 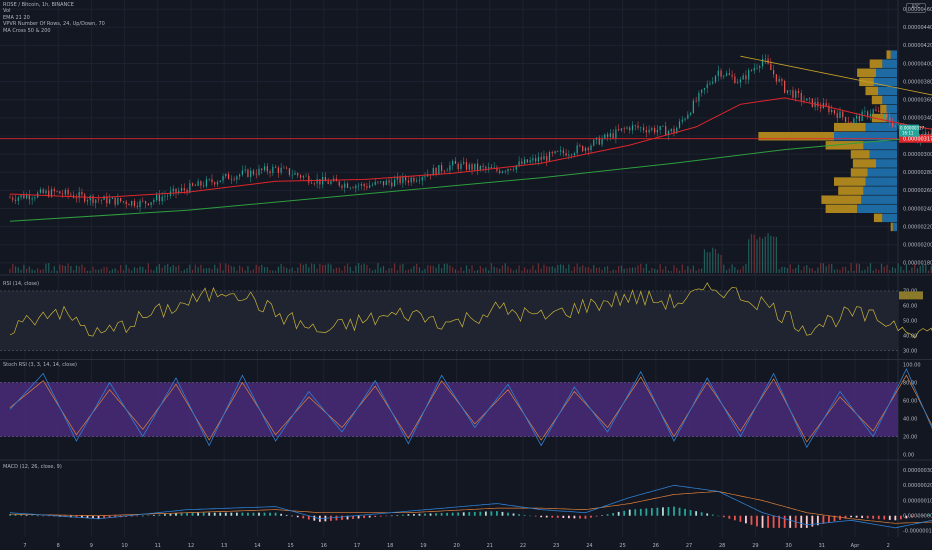 What do you see at coordinates (21, 284) in the screenshot?
I see `rsi-title: RSI (14, close)` at bounding box center [21, 284].